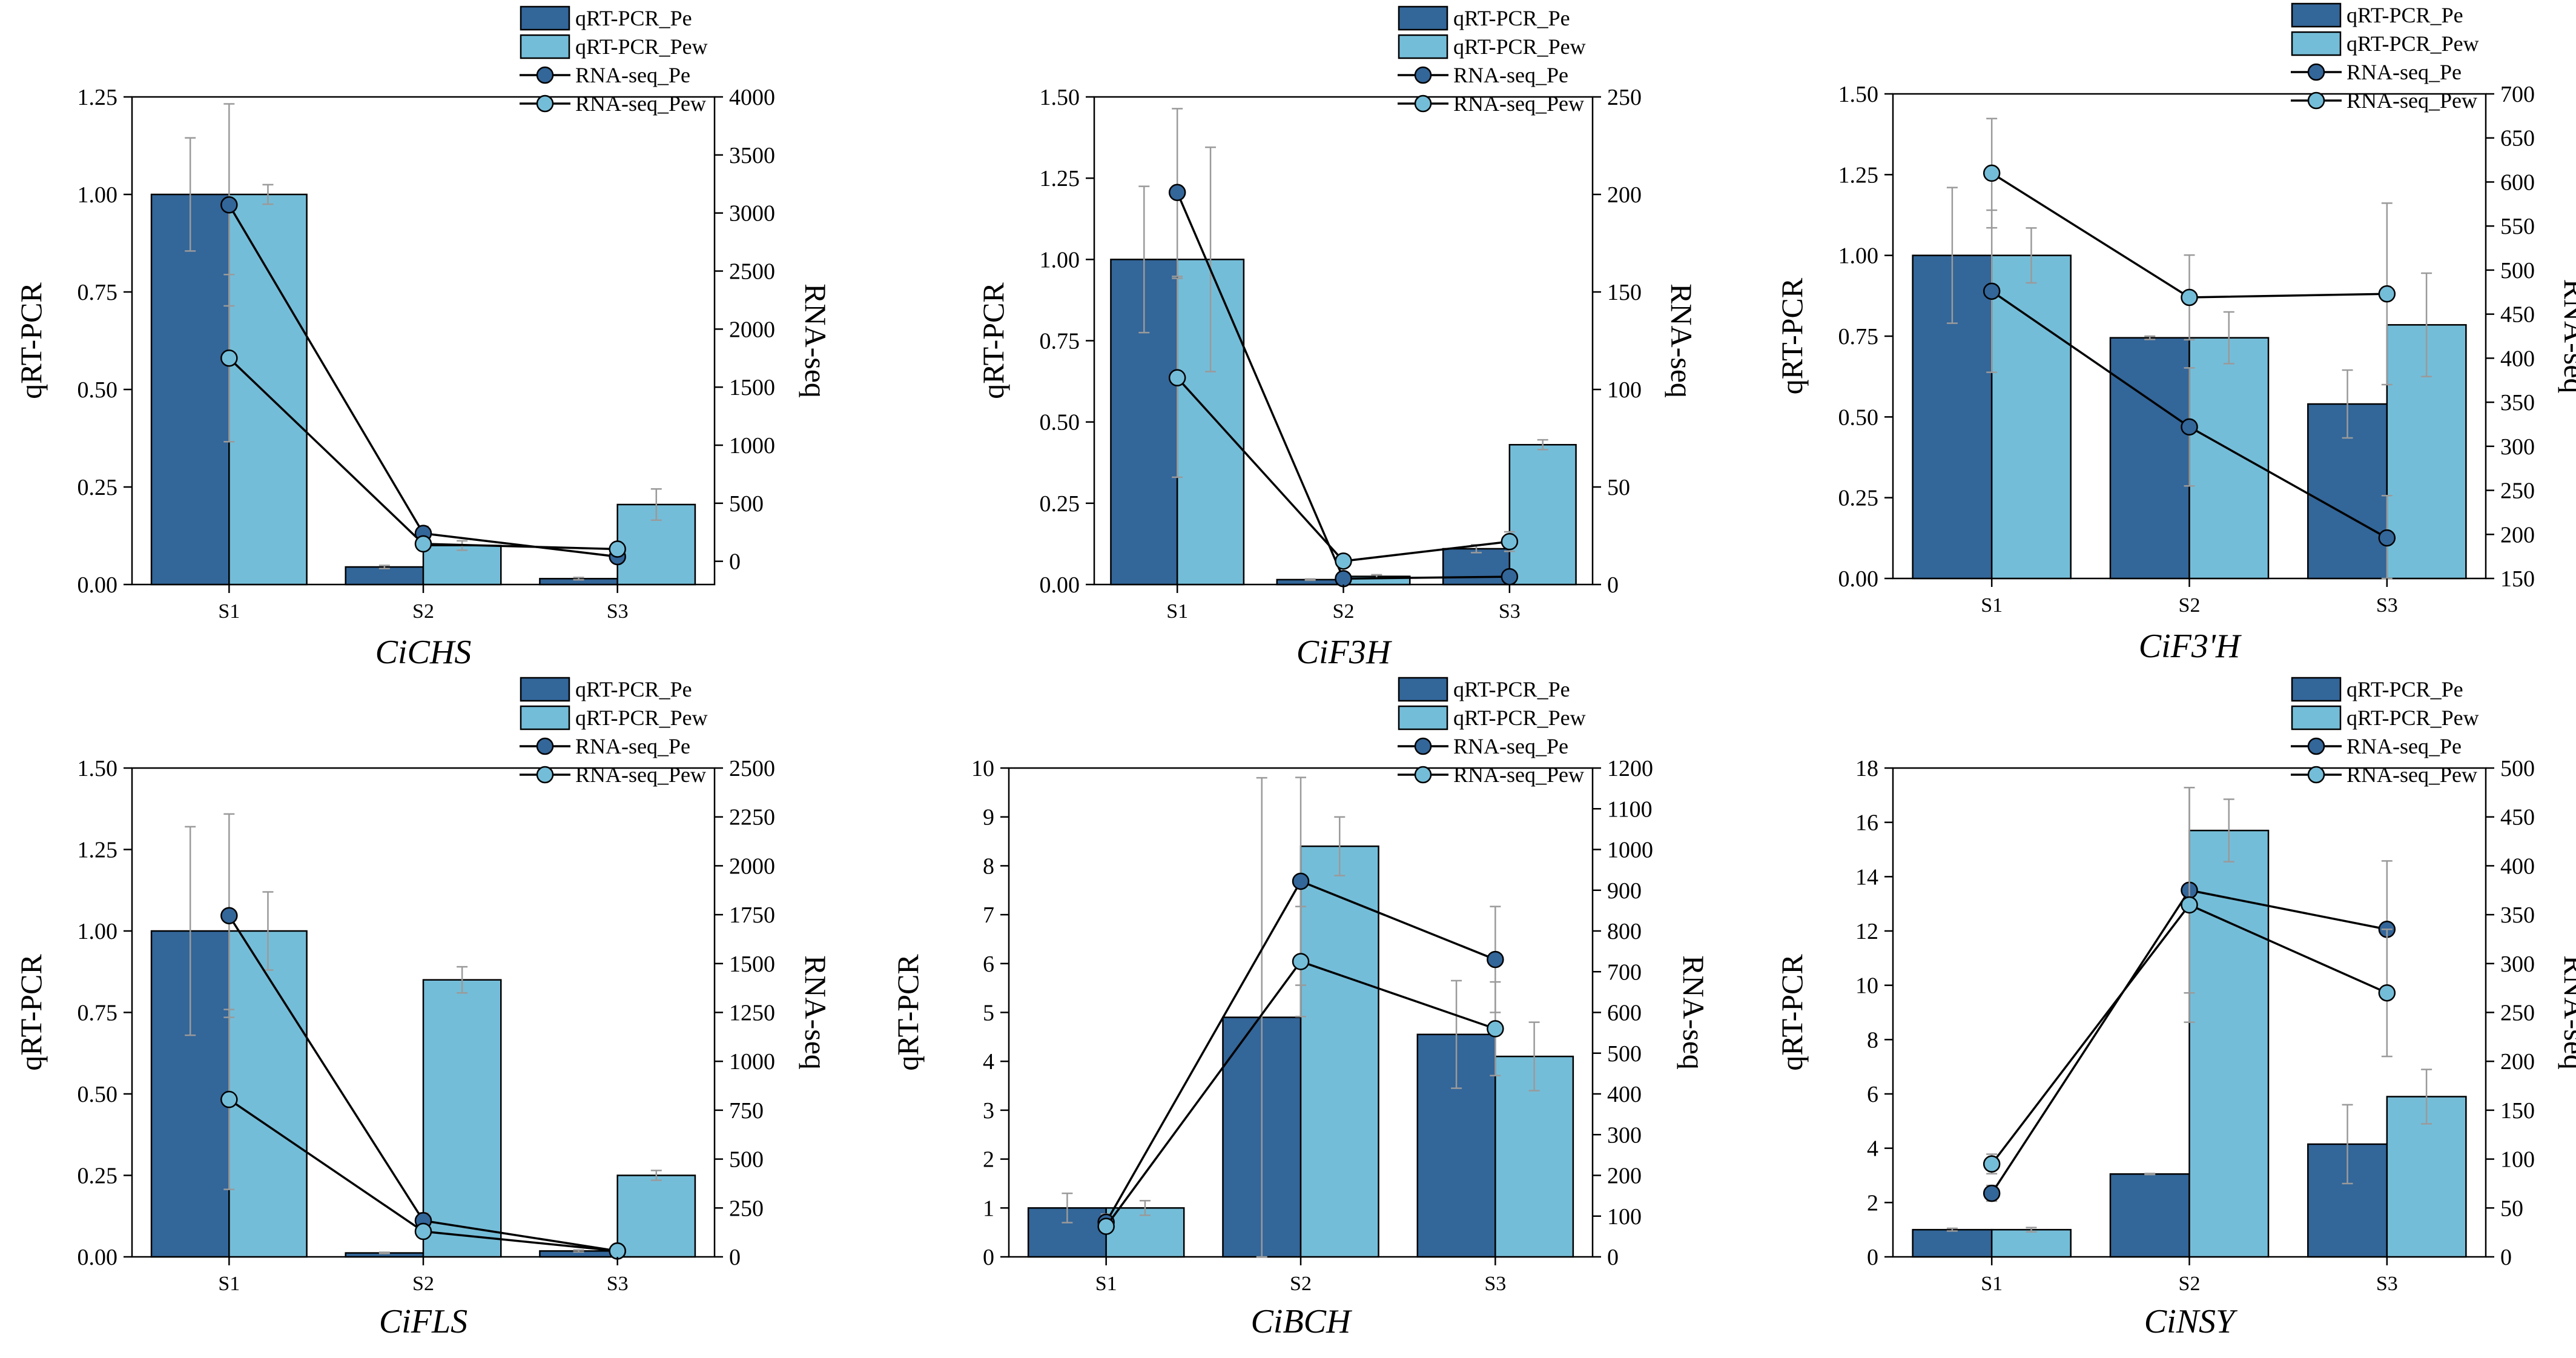 The height and width of the screenshot is (1358, 2576). I want to click on y2-tick-label: 400, so click(2517, 358).